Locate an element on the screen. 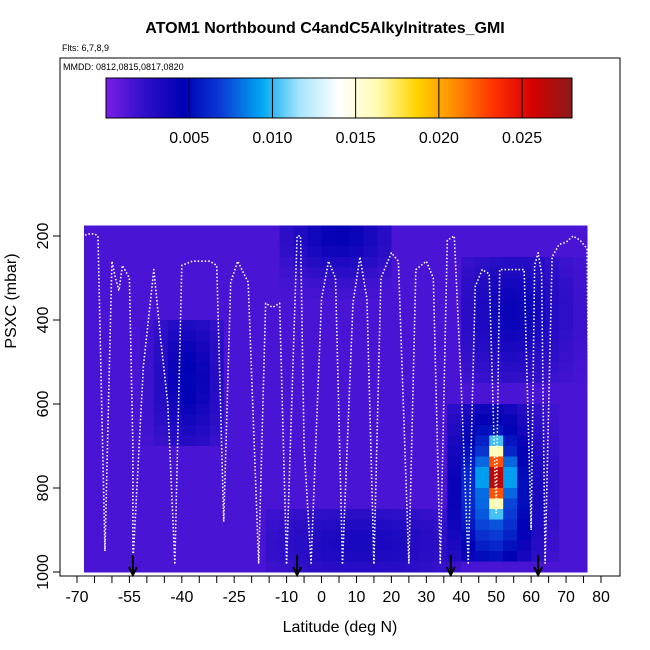  flight-track is located at coordinates (92, 398).